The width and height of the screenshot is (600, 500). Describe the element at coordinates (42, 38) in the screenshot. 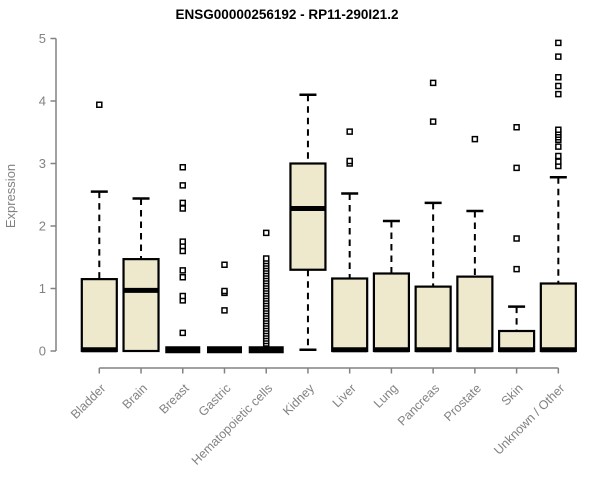

I see `y-tick-label: 5` at that location.